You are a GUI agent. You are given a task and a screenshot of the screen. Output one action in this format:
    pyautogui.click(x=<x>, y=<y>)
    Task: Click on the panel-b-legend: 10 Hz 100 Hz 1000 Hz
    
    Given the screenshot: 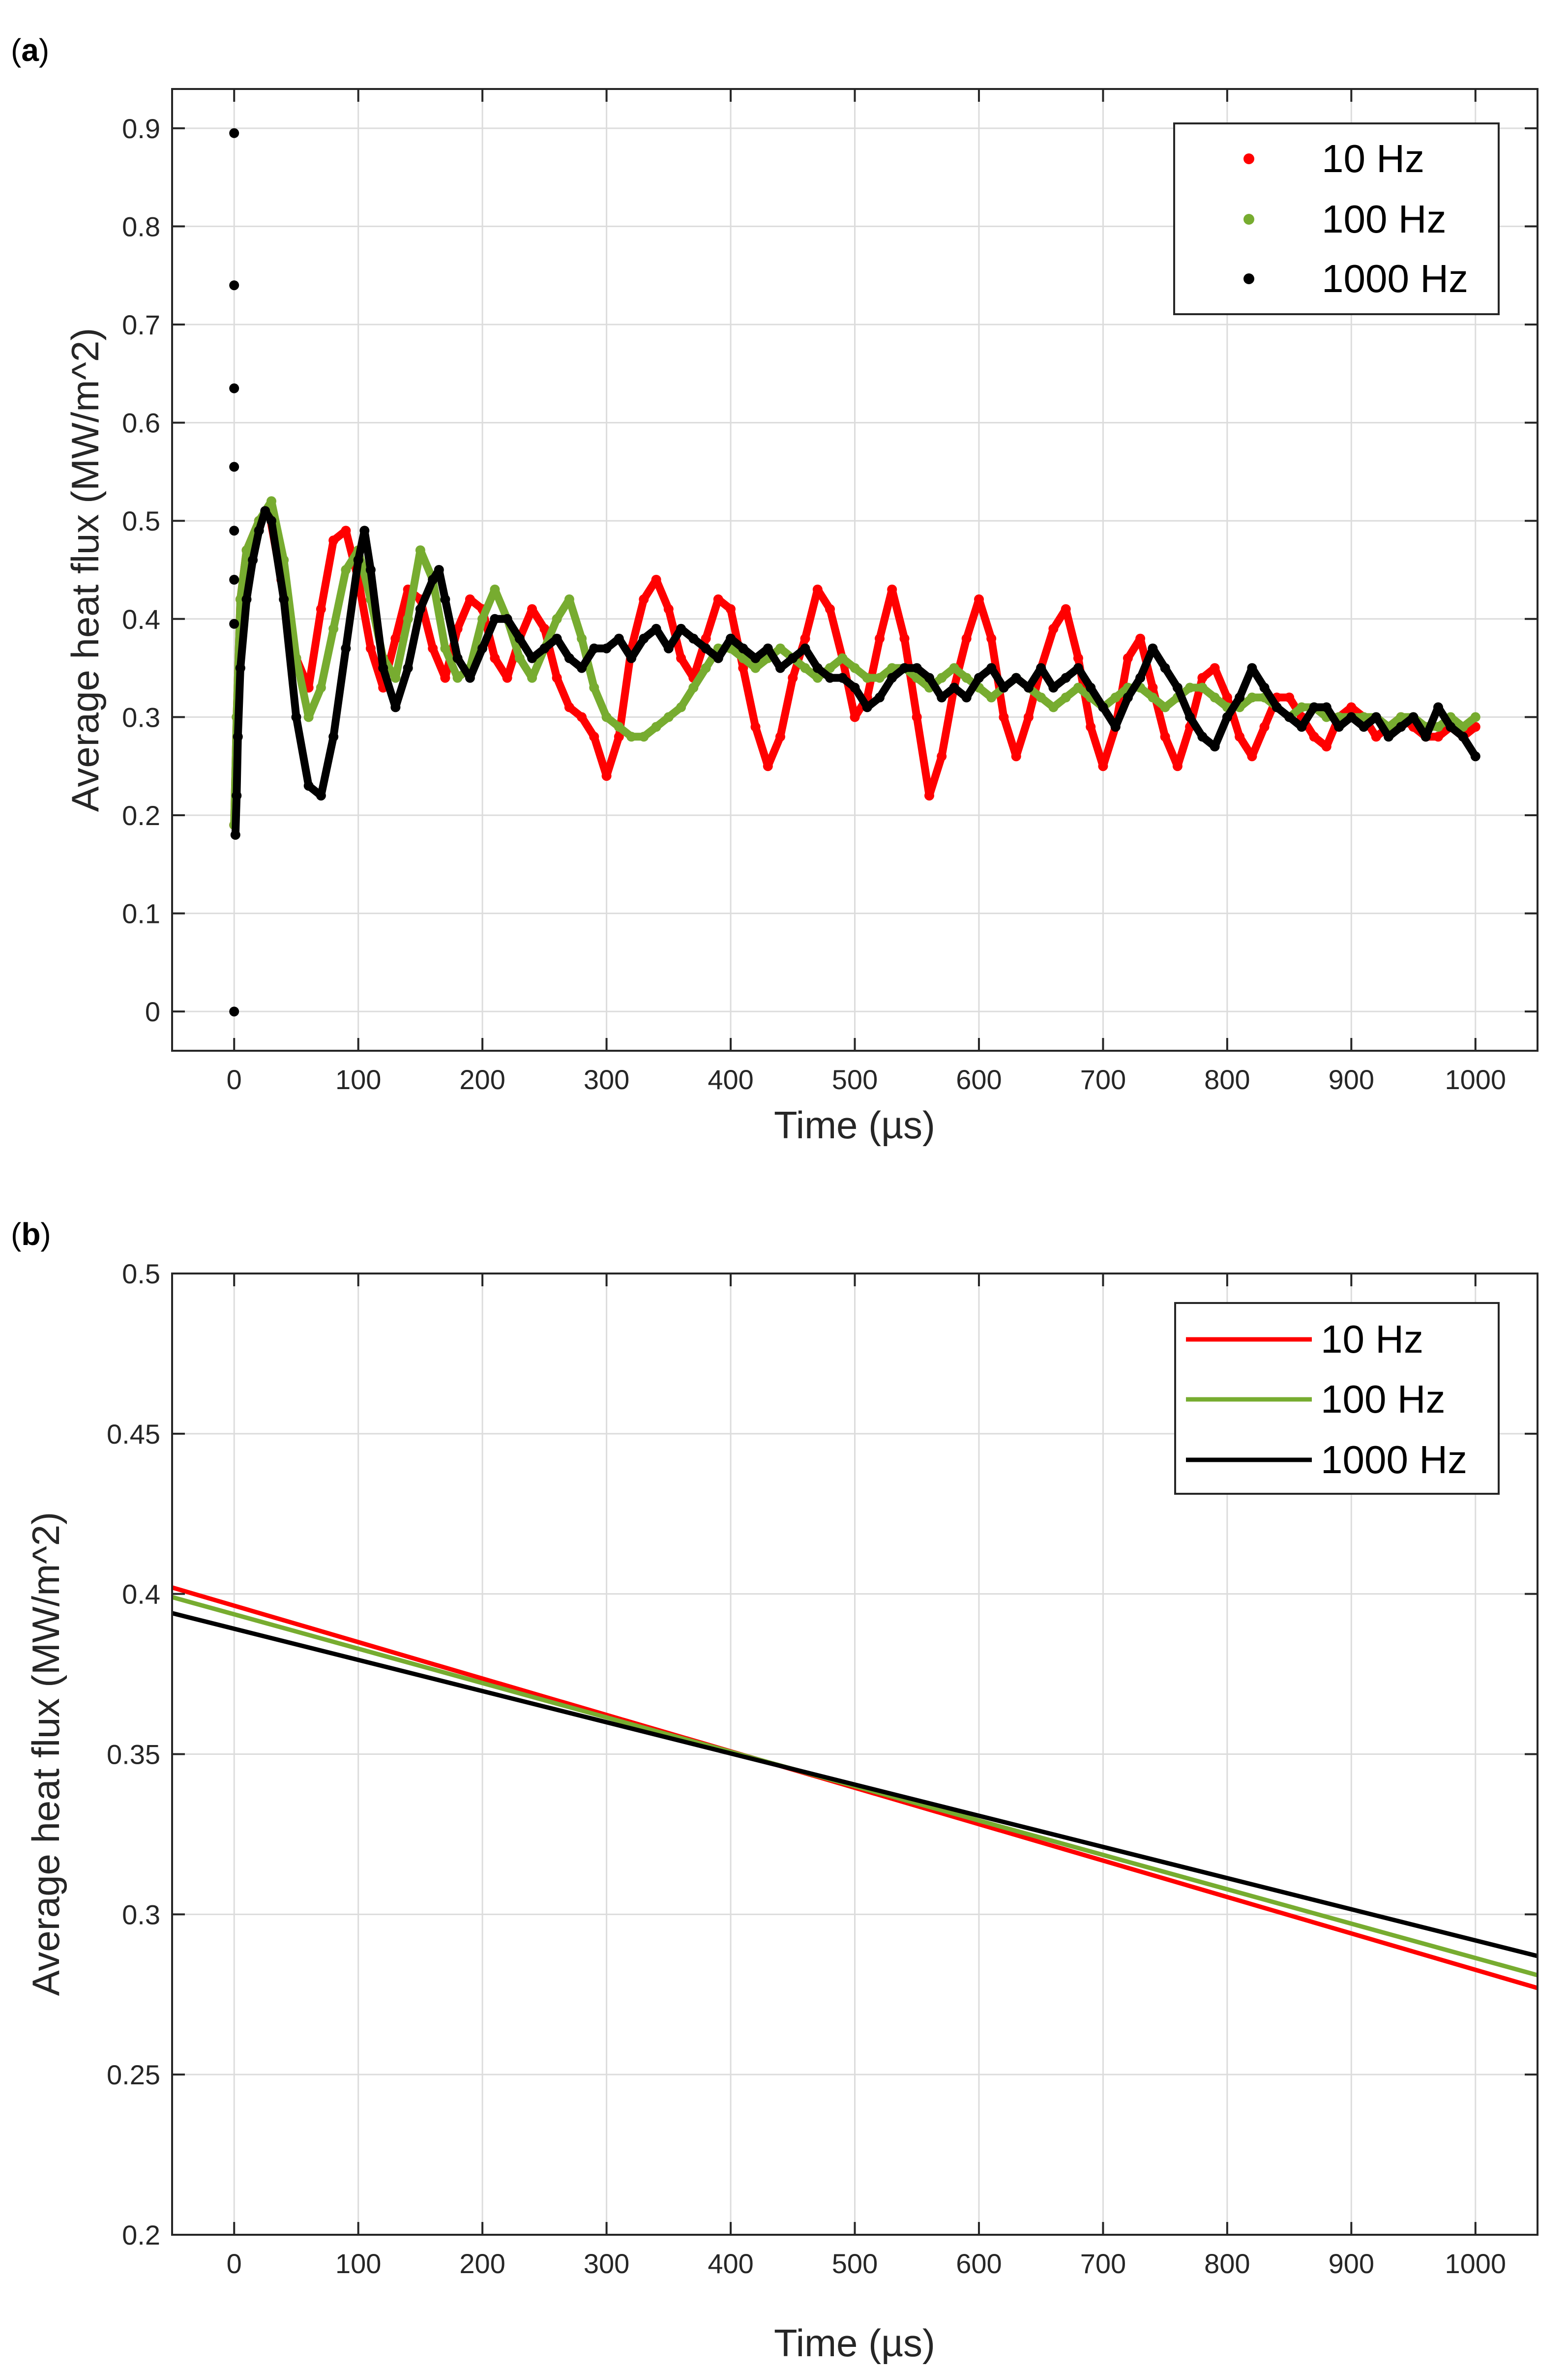 What is the action you would take?
    pyautogui.click(x=1337, y=1398)
    